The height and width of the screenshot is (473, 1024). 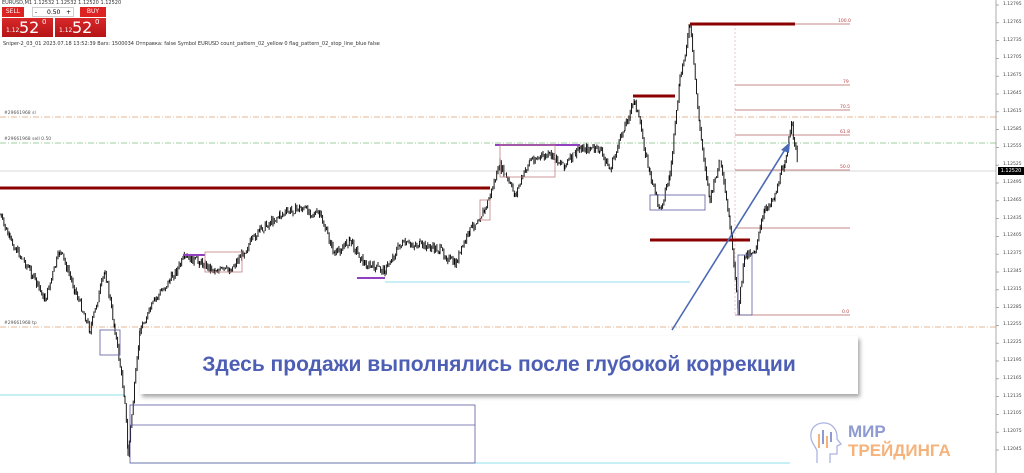 What do you see at coordinates (13, 12) in the screenshot?
I see `sell-button: SELL` at bounding box center [13, 12].